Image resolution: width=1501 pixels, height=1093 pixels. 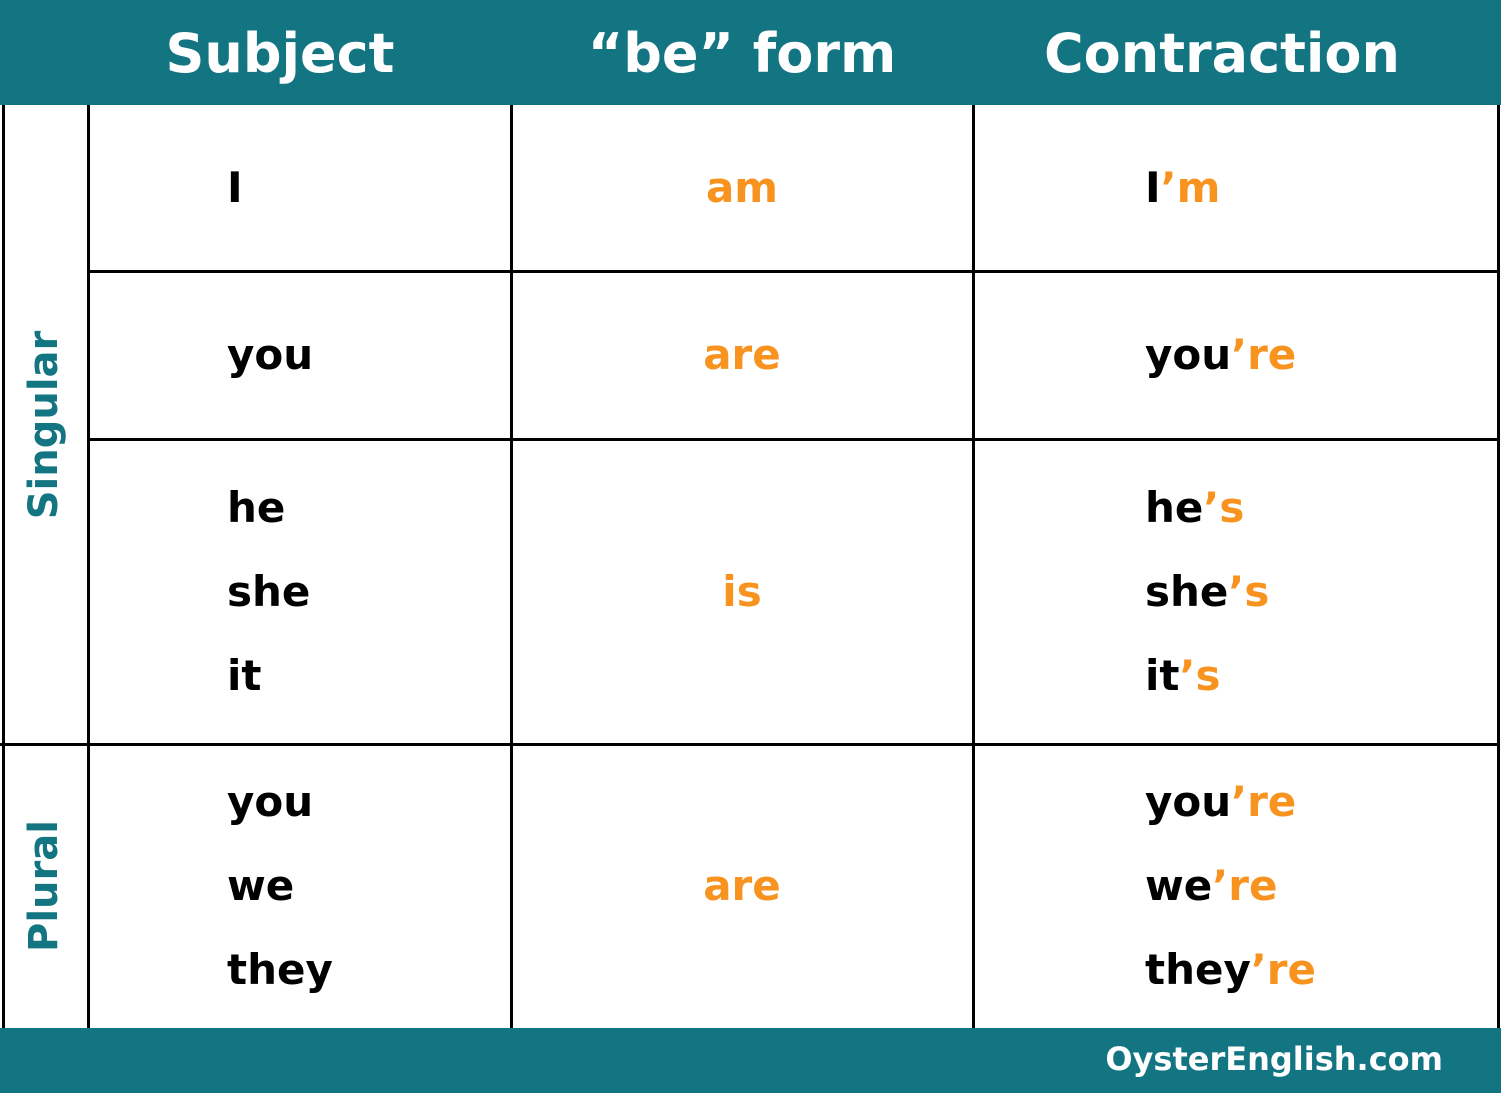 I want to click on group-label: Singular, so click(x=44, y=424).